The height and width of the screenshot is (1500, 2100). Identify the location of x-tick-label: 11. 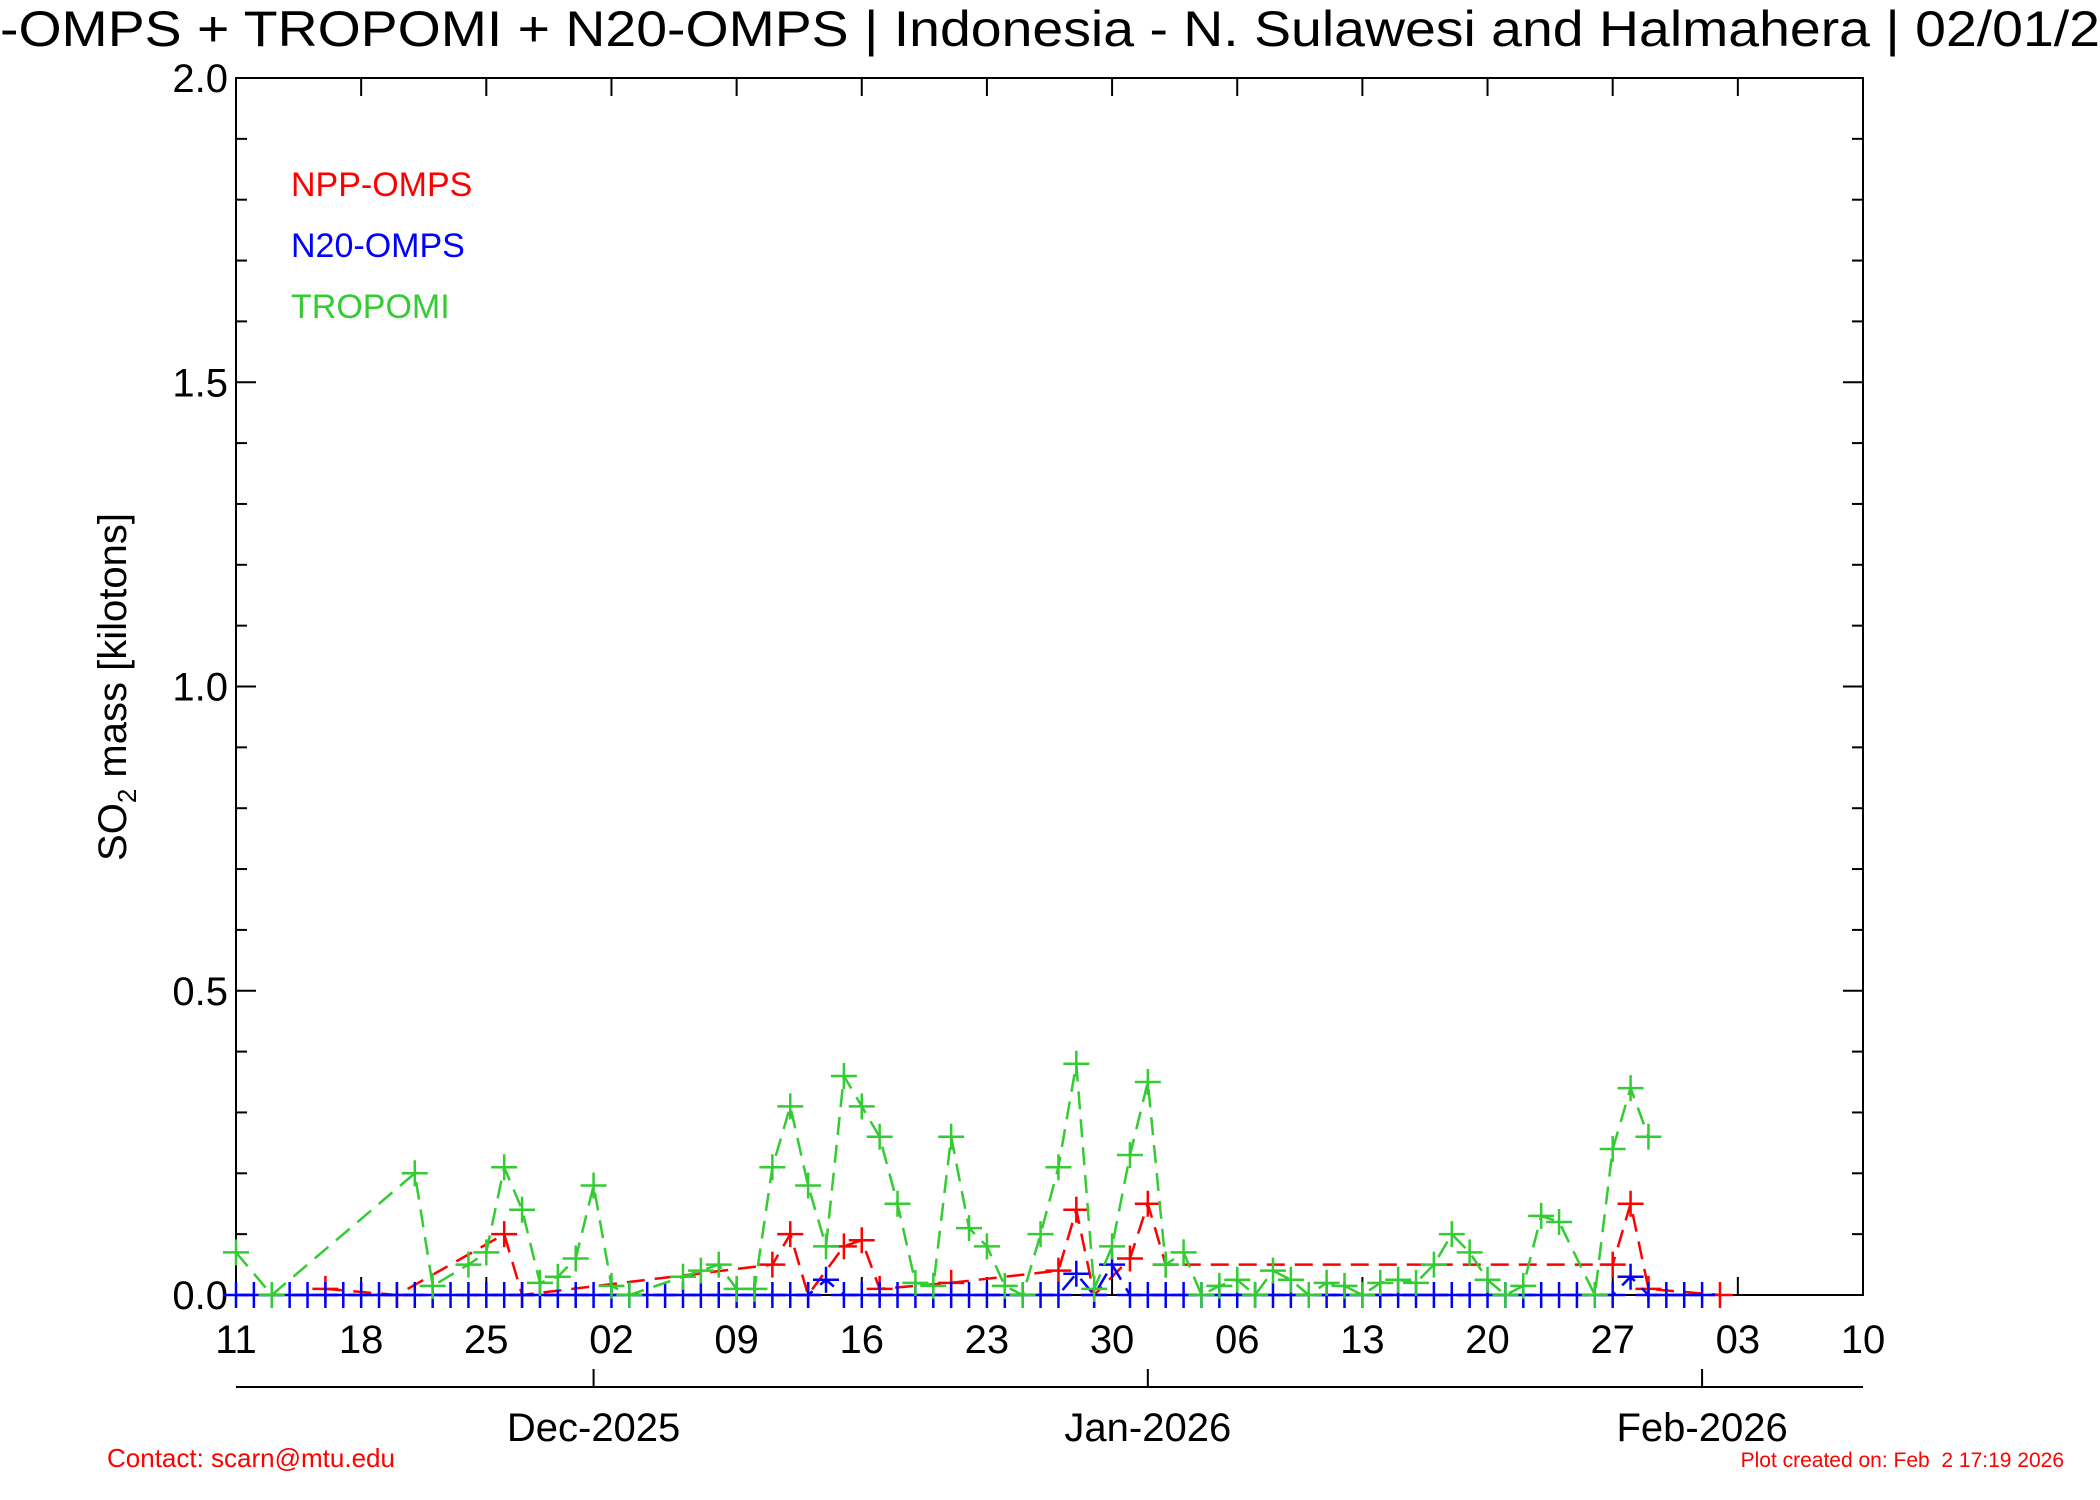
(236, 1340).